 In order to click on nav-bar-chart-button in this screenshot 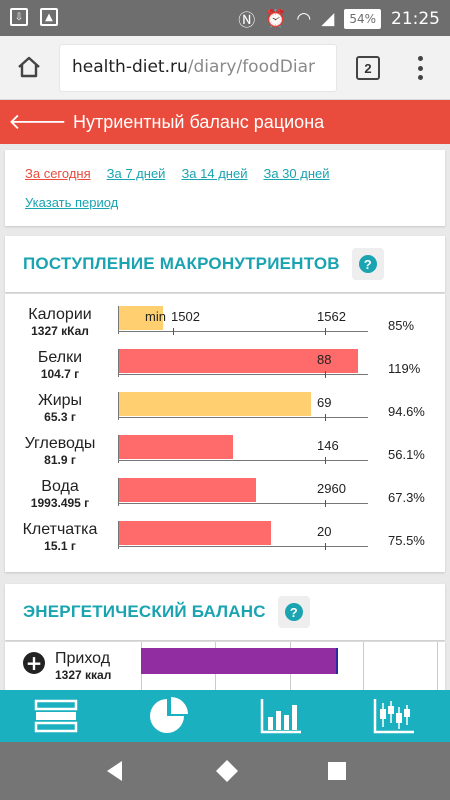, I will do `click(281, 716)`.